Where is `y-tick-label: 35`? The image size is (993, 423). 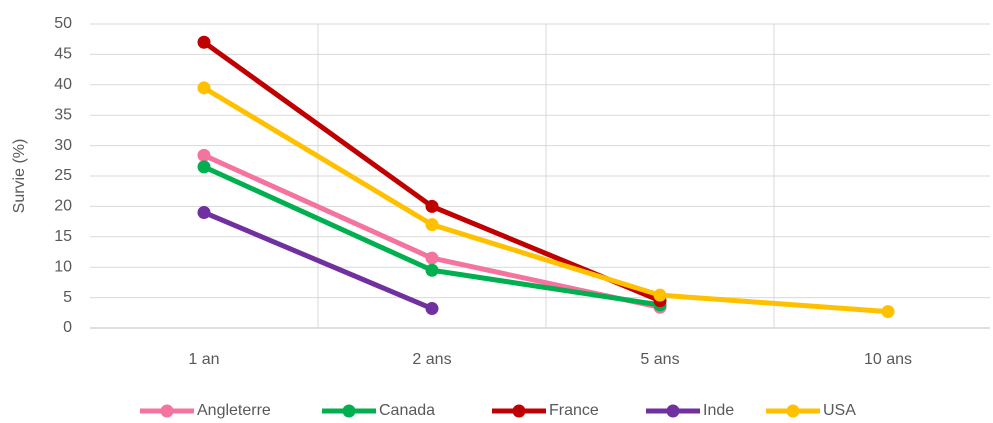
y-tick-label: 35 is located at coordinates (63, 114).